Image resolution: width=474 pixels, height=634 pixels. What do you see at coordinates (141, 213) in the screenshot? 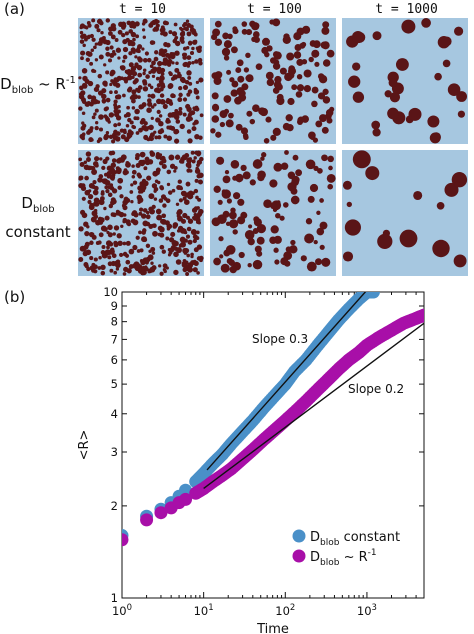
I see `snapshot-panel-r2-c1` at bounding box center [141, 213].